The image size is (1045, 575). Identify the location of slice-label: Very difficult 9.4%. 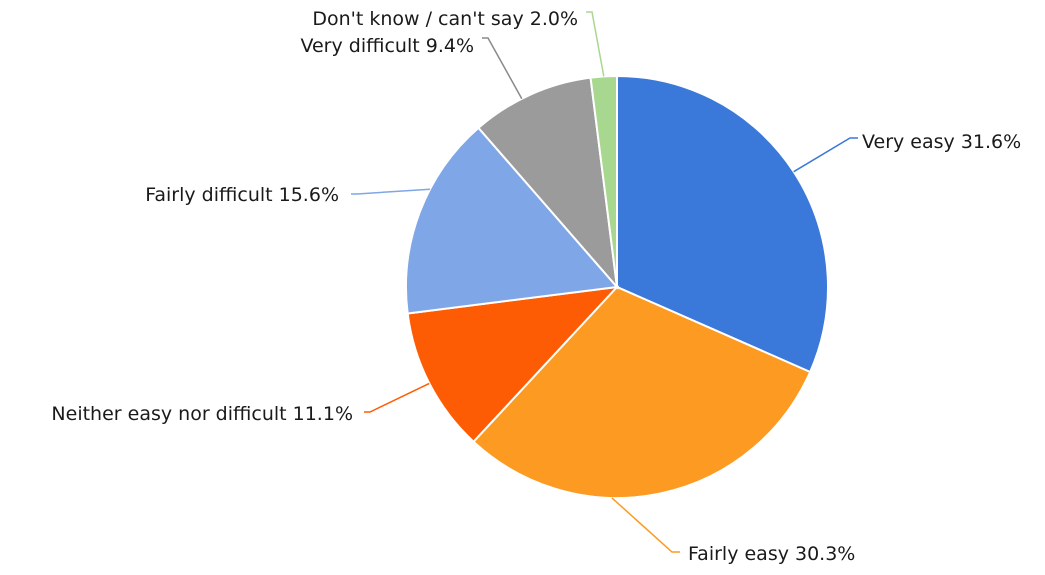
(387, 46).